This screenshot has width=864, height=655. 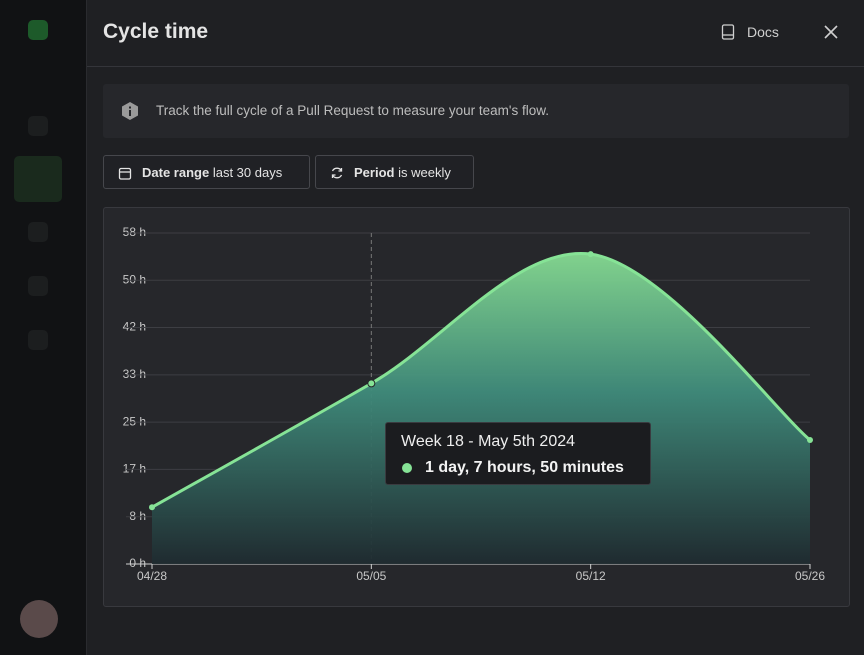 What do you see at coordinates (38, 179) in the screenshot?
I see `nav-icon-active` at bounding box center [38, 179].